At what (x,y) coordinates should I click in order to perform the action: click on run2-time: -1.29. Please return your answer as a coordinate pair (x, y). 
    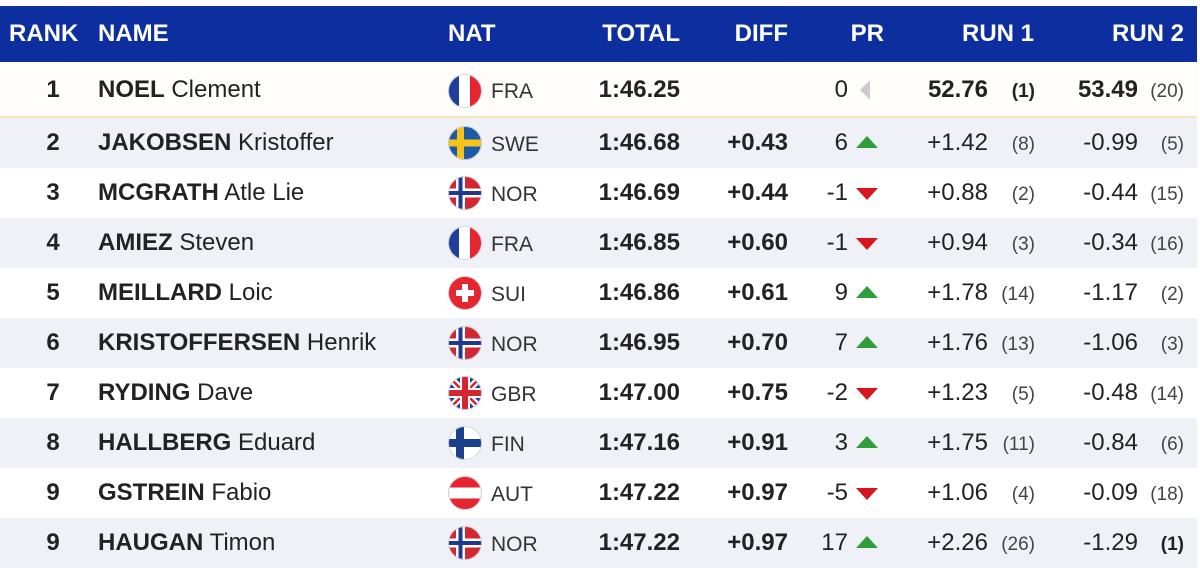
    Looking at the image, I should click on (1110, 542).